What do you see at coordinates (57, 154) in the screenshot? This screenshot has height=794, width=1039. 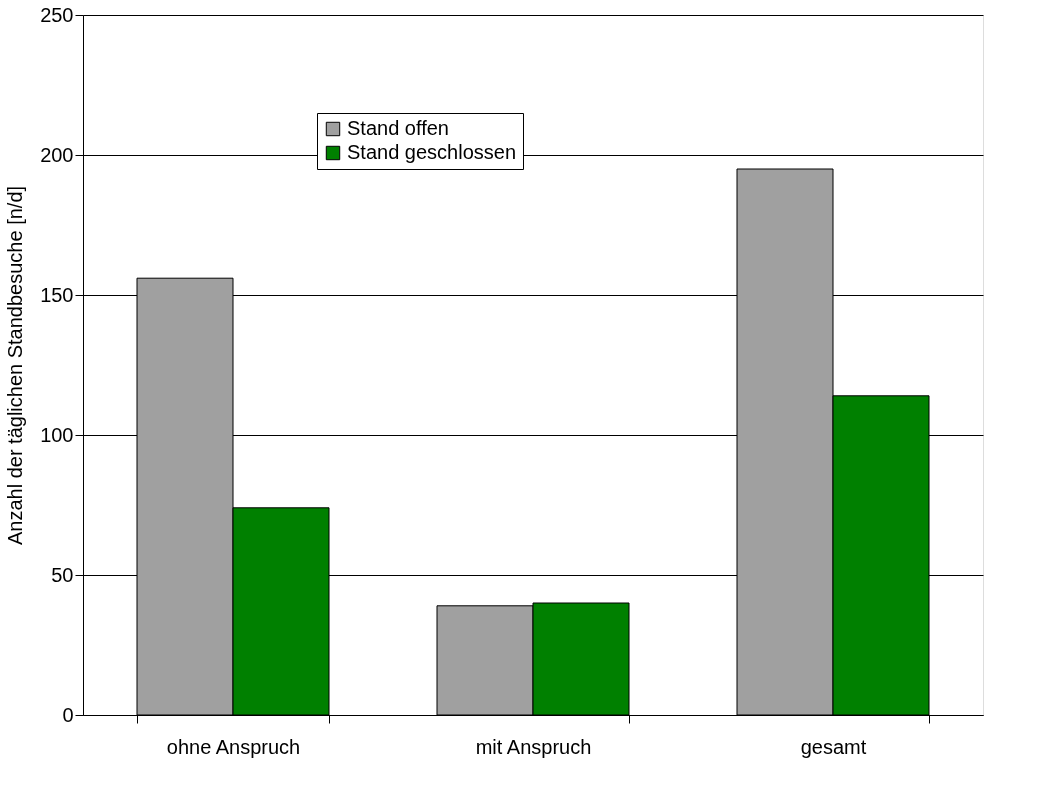 I see `y-tick-label: 200` at bounding box center [57, 154].